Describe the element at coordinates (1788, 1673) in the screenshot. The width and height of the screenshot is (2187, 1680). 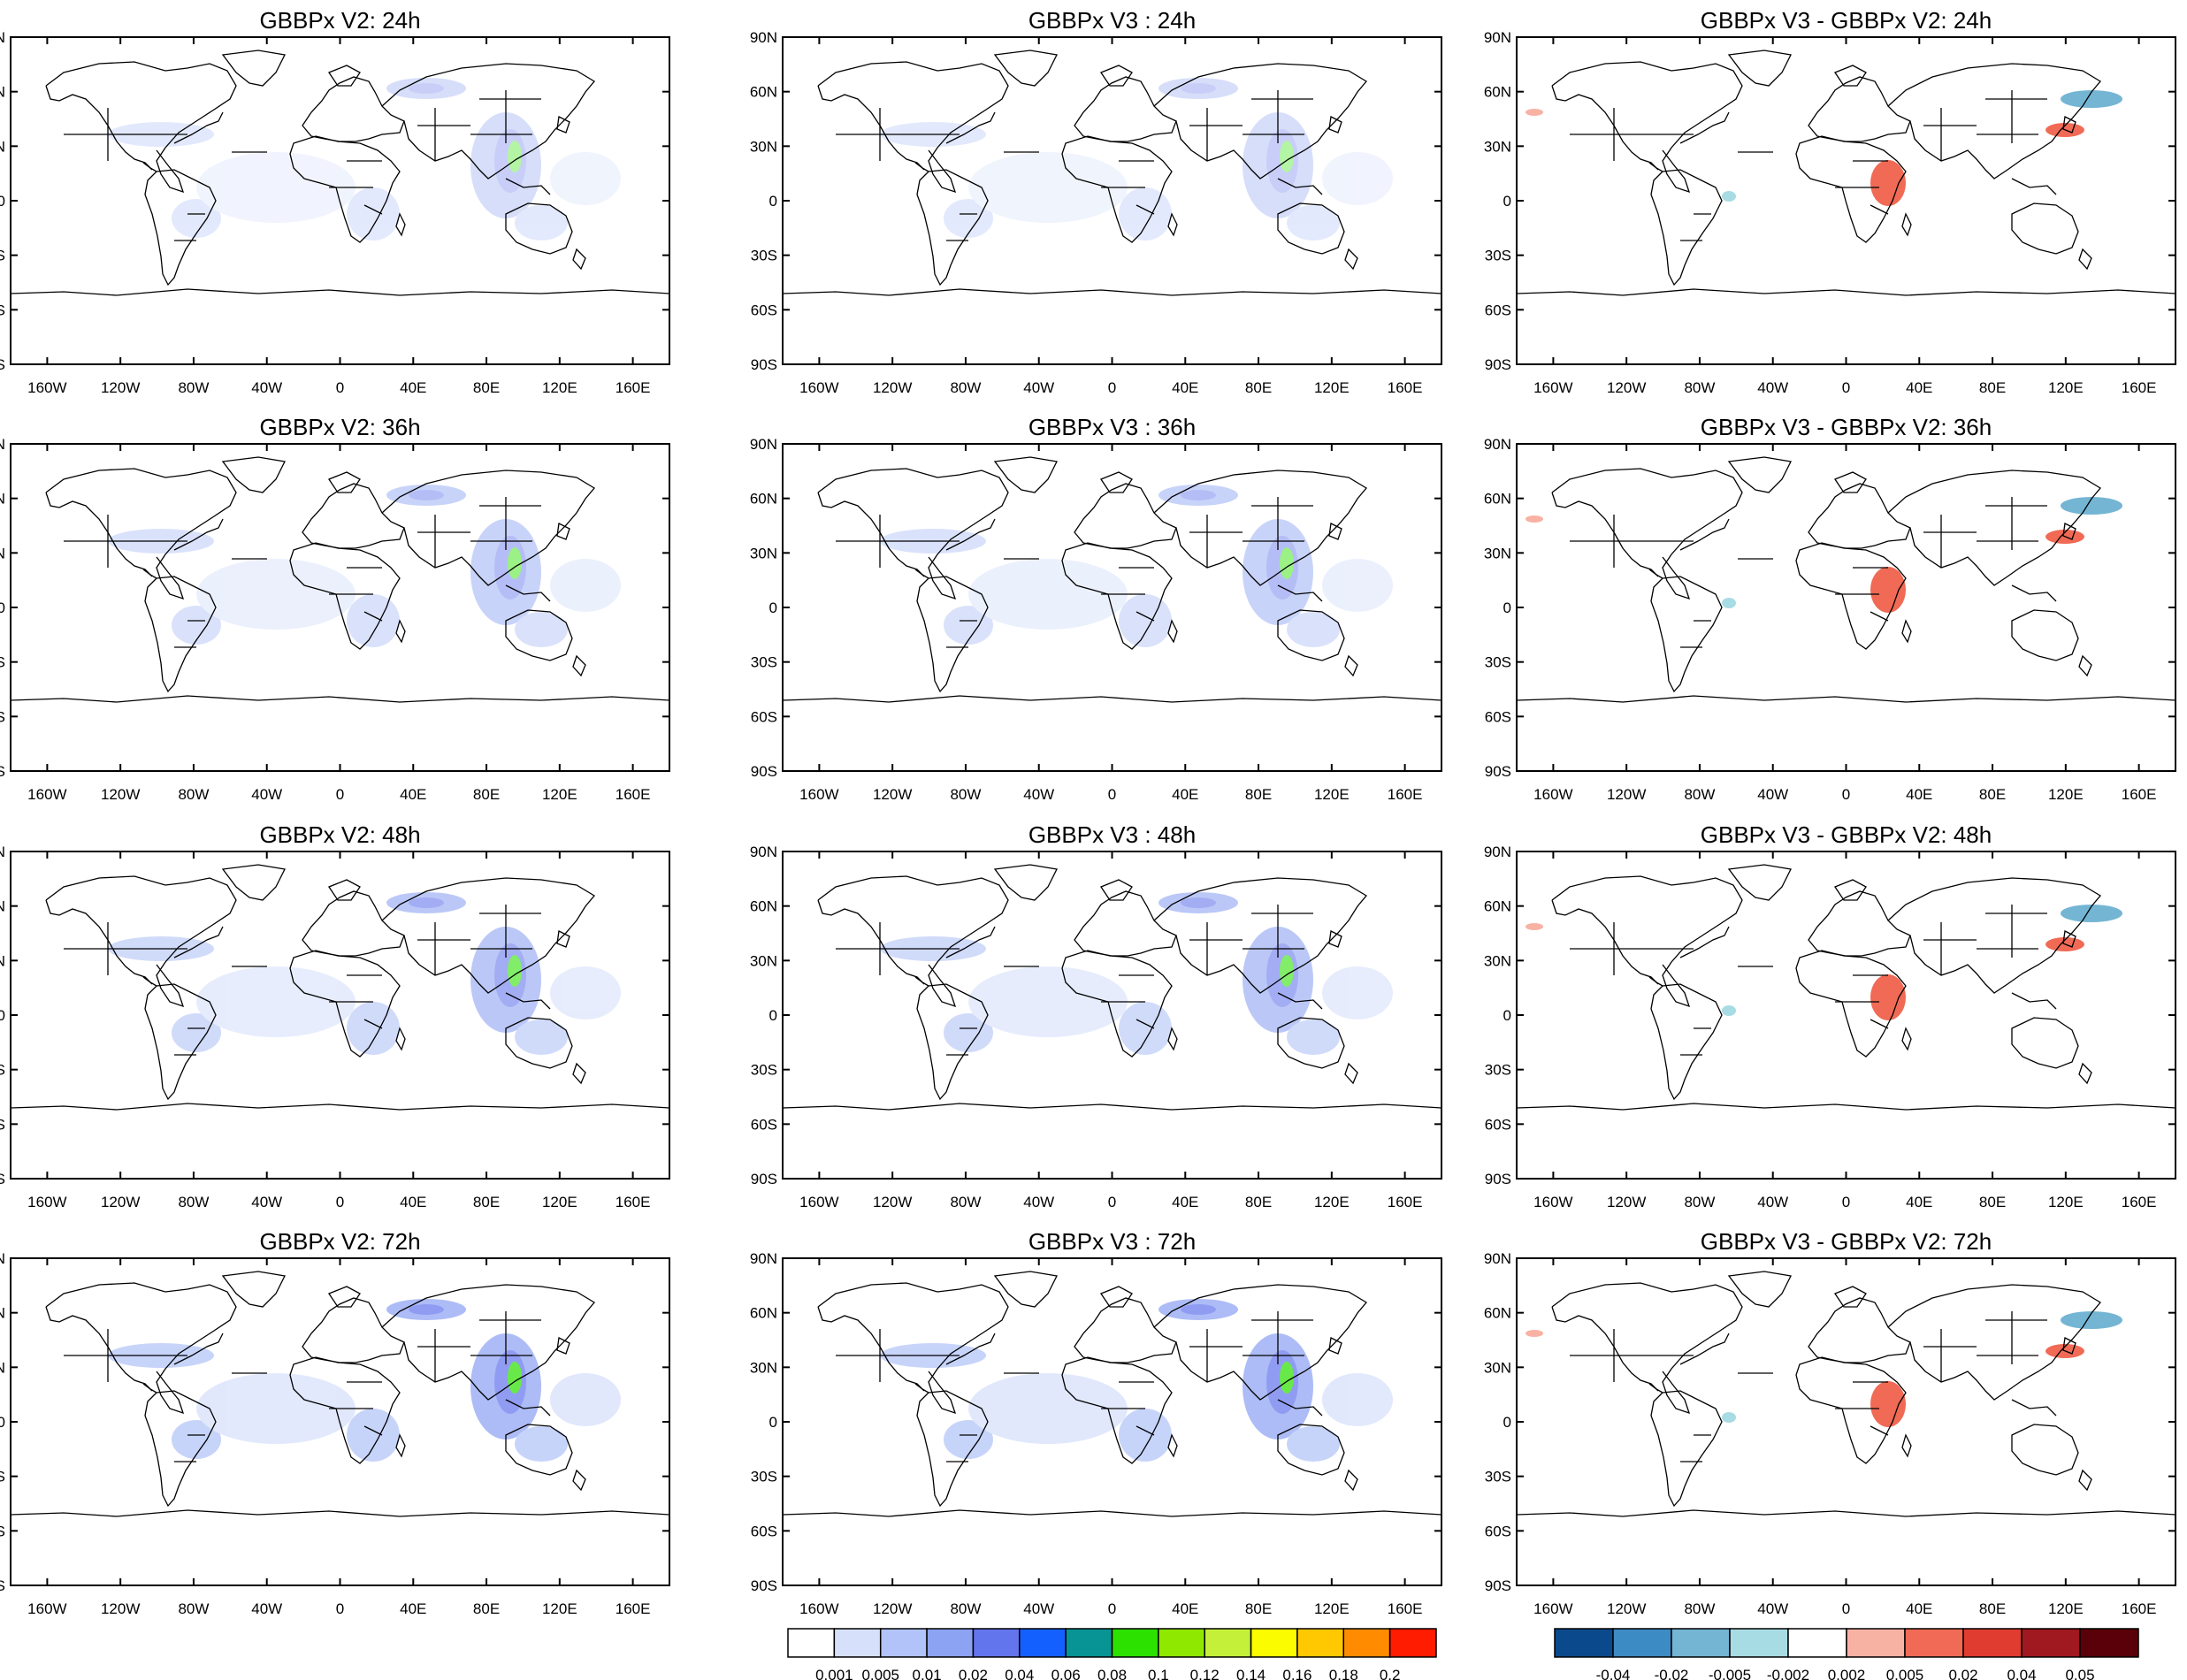
I see `colorbar-label: -0.002` at that location.